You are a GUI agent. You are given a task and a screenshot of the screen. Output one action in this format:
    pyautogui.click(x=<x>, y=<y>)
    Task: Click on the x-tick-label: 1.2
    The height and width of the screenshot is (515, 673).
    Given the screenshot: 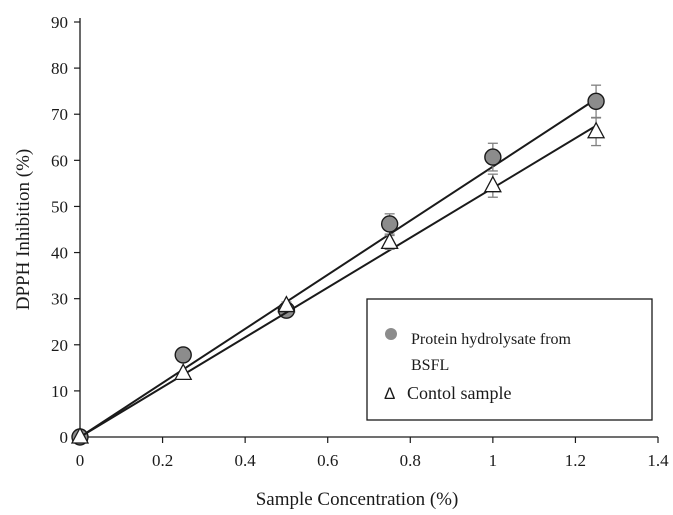 What is the action you would take?
    pyautogui.click(x=575, y=460)
    